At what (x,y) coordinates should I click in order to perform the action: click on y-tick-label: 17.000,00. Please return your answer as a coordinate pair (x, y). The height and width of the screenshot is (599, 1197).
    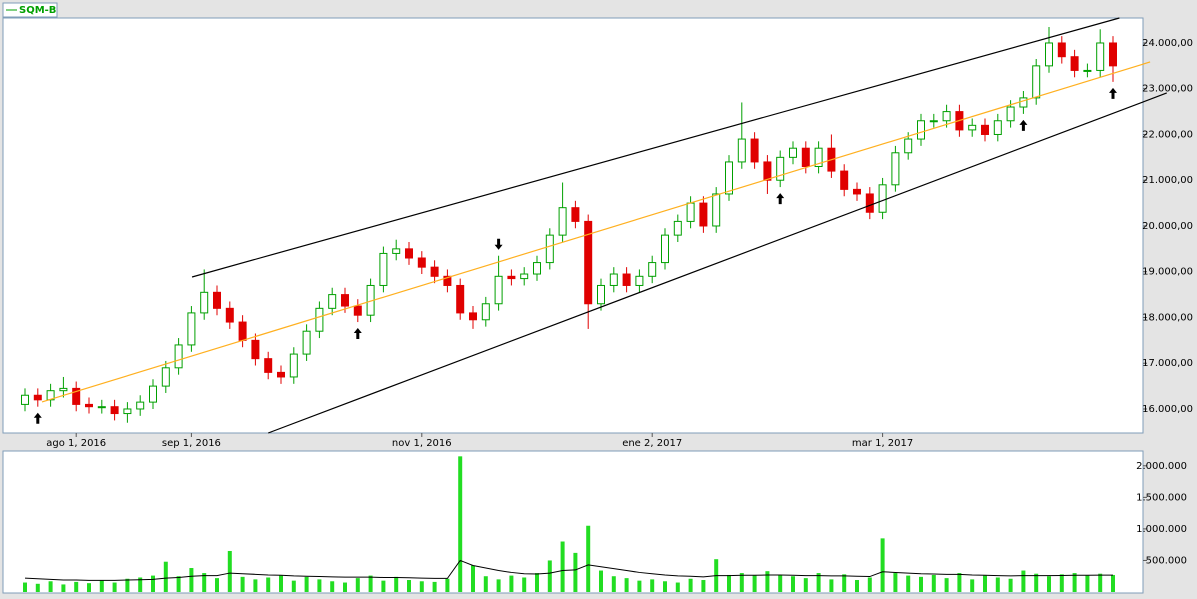
    Looking at the image, I should click on (1167, 363).